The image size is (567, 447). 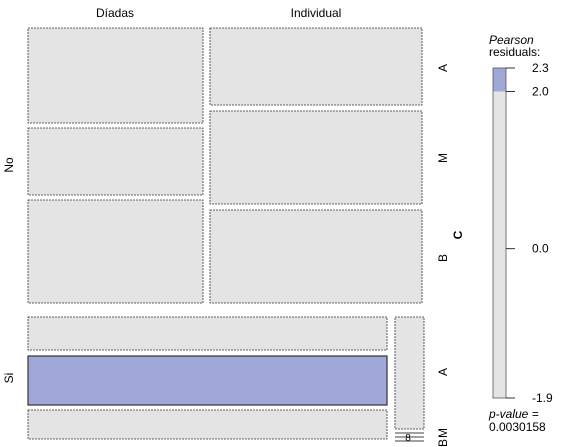 I want to click on tile-no-individual-m, so click(x=316, y=157).